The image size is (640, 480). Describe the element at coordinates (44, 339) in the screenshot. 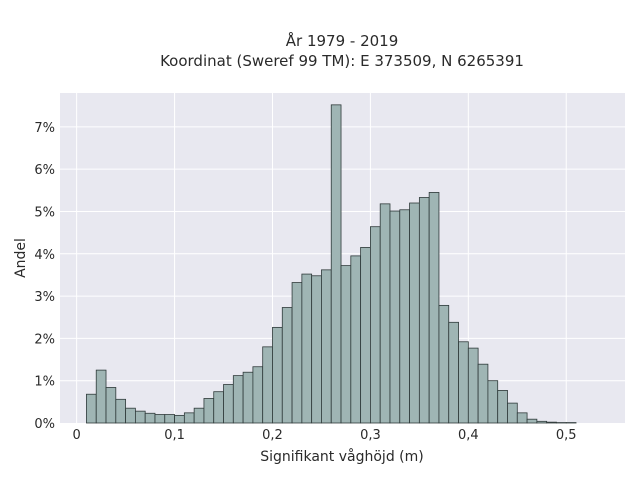

I see `y-tick-label: 2%` at that location.